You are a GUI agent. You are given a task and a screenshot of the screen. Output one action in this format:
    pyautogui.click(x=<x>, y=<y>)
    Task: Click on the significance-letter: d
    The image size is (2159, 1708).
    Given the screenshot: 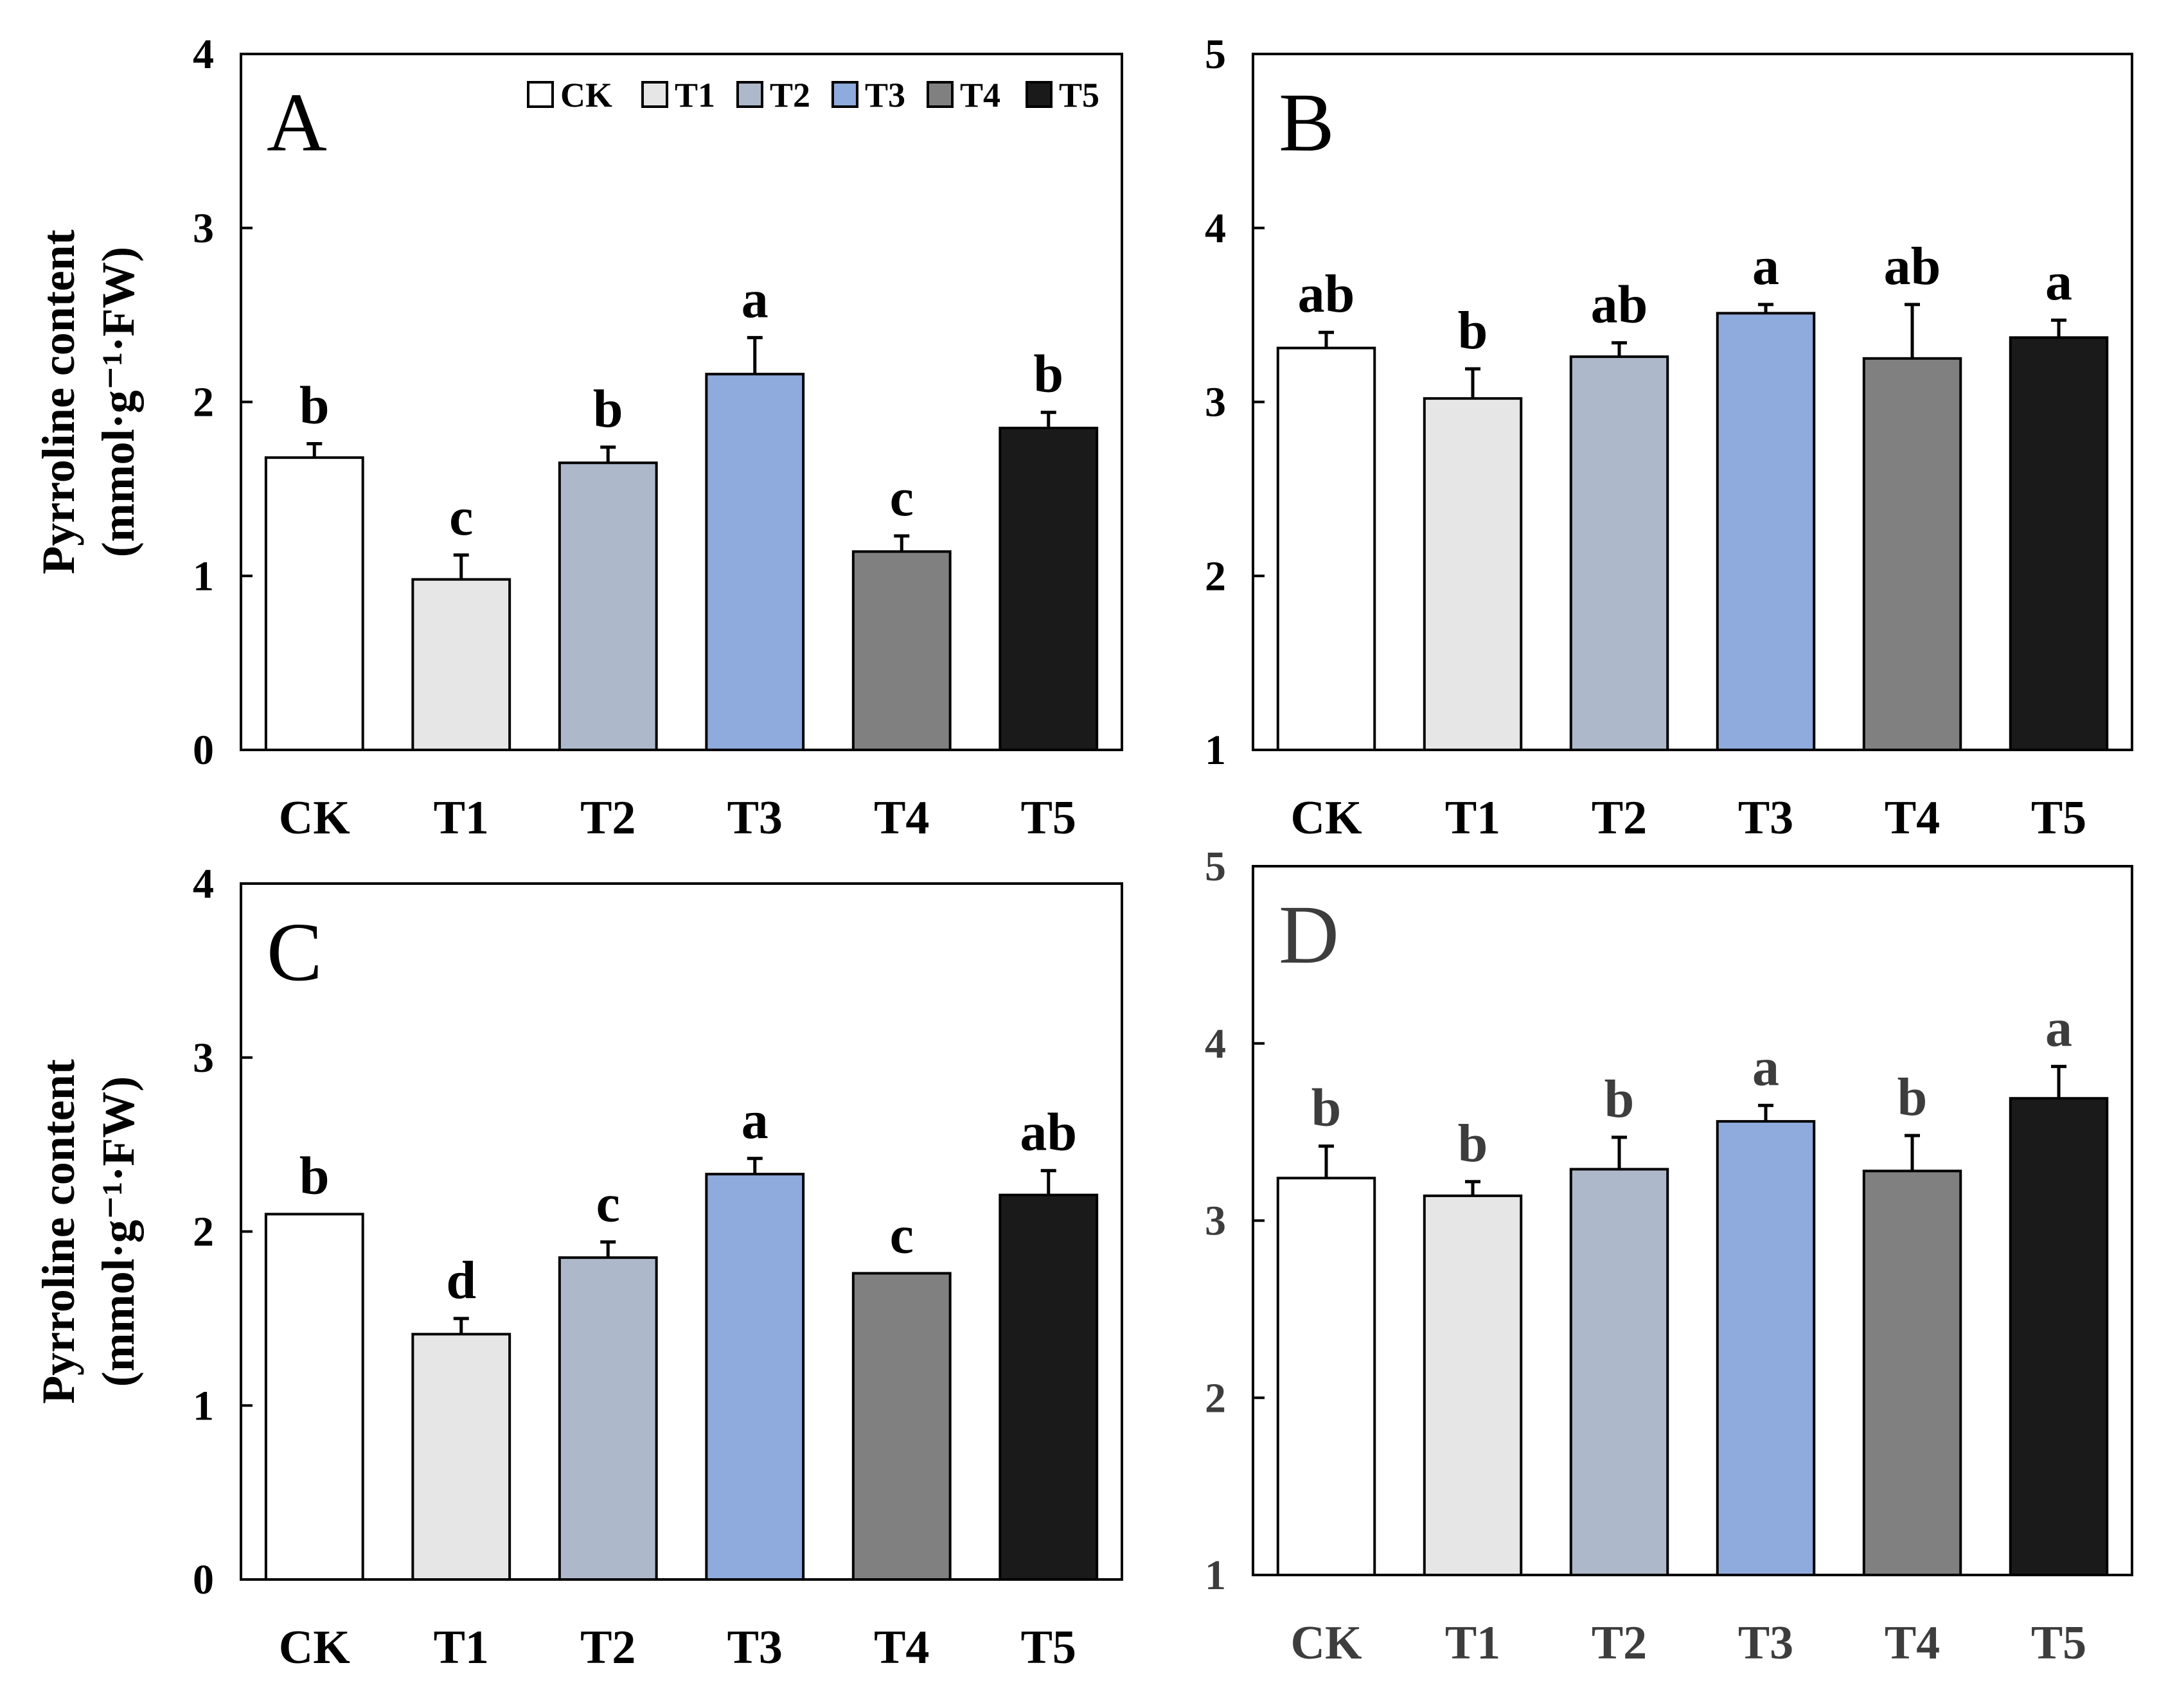 What is the action you would take?
    pyautogui.click(x=461, y=1280)
    